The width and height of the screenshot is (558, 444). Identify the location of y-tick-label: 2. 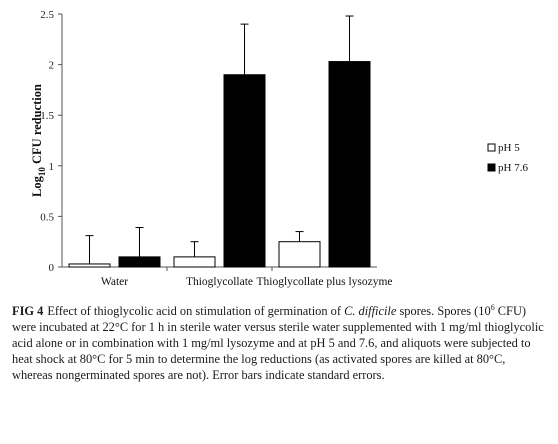
(52, 66).